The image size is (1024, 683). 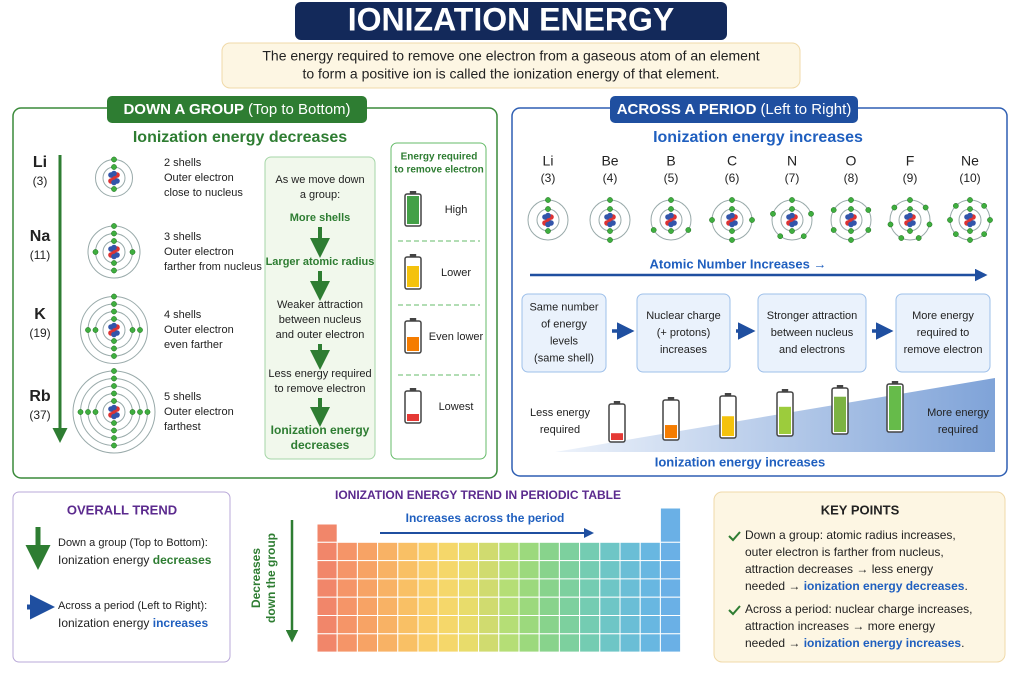 What do you see at coordinates (320, 430) in the screenshot?
I see `label: Ionization energy` at bounding box center [320, 430].